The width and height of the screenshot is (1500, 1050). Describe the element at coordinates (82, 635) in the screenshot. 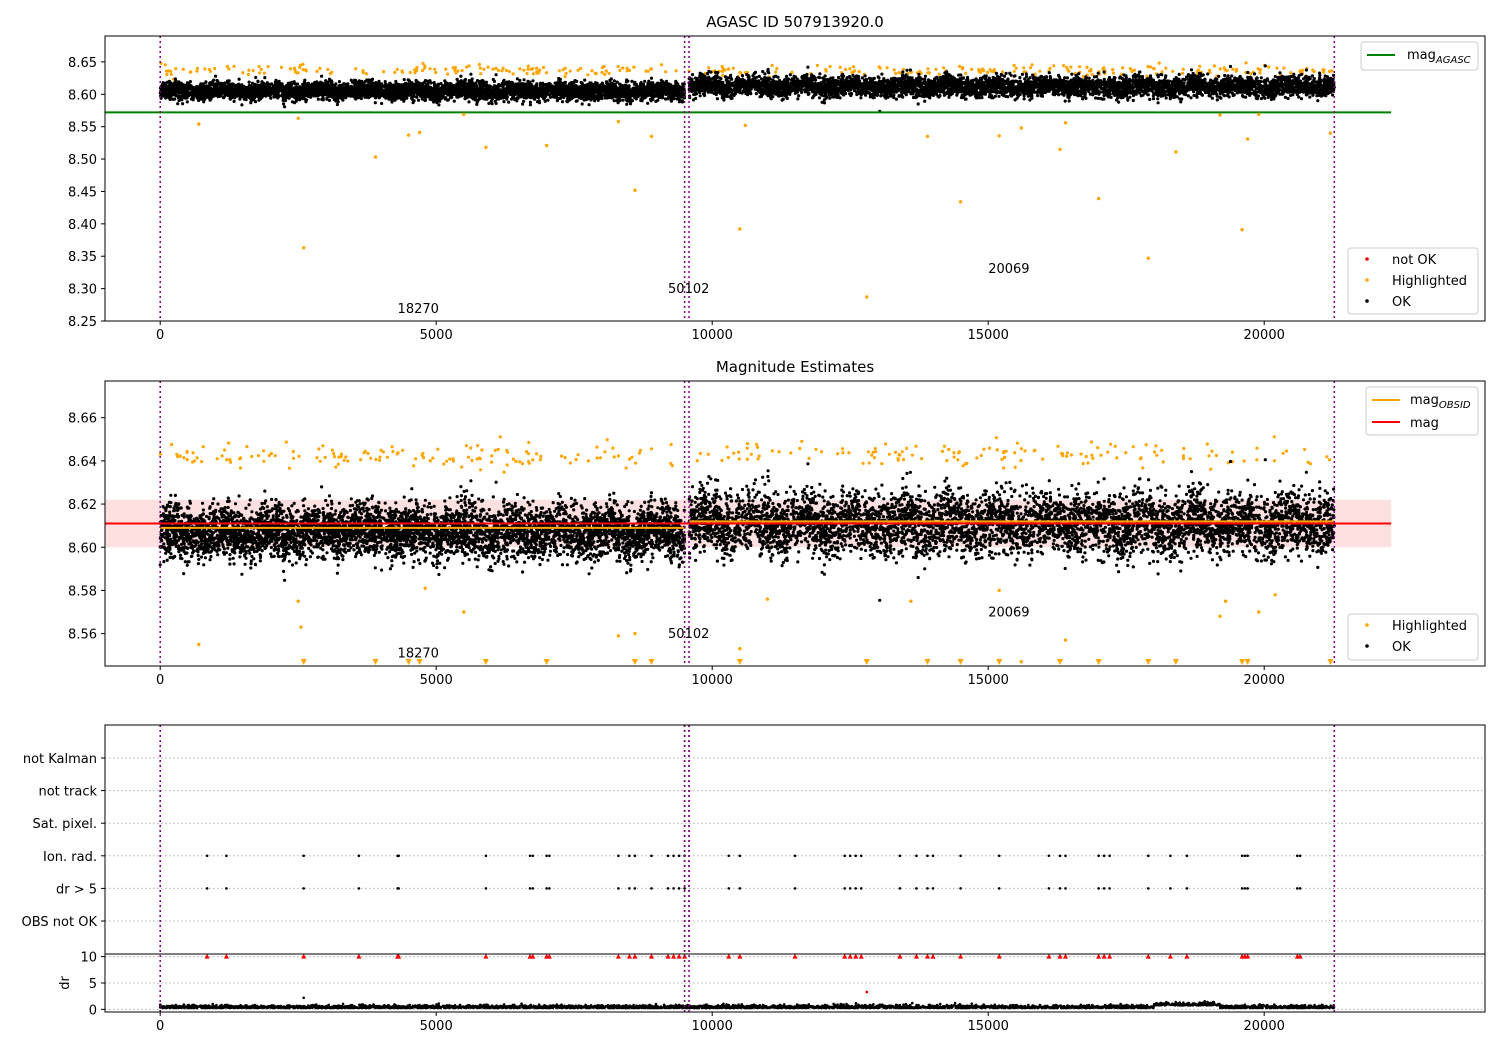

I see `y-tick-label: 8.56` at that location.